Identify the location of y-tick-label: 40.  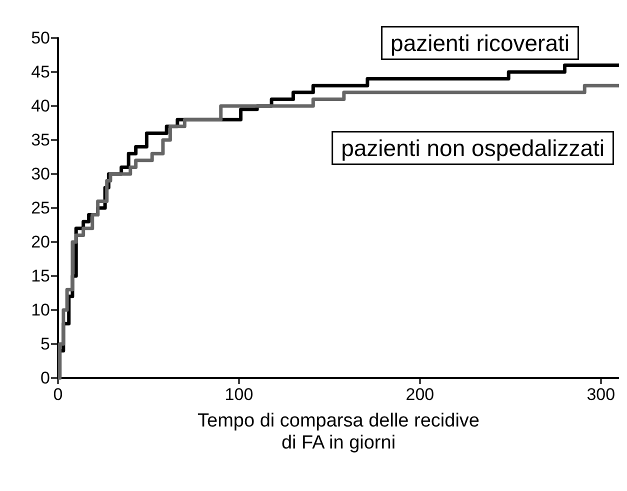
(40, 106).